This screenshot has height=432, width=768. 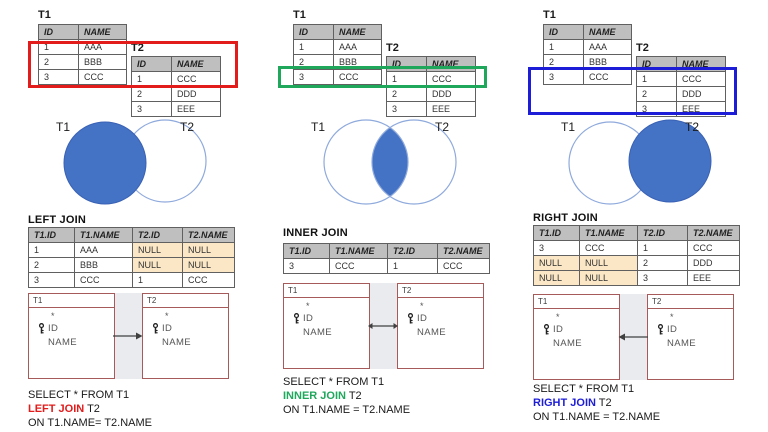 What do you see at coordinates (151, 64) in the screenshot?
I see `column-header: ID` at bounding box center [151, 64].